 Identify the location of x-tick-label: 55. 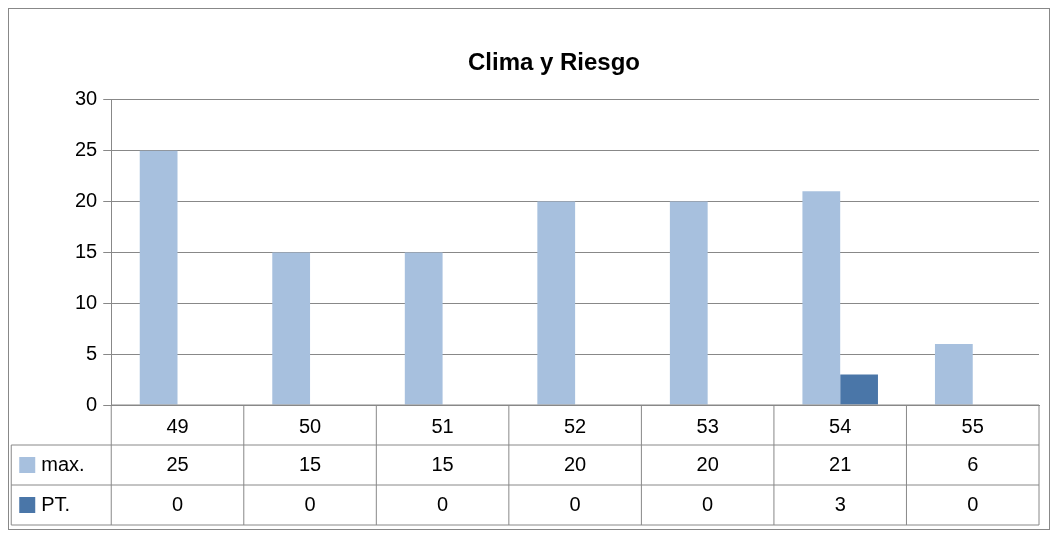
(972, 425).